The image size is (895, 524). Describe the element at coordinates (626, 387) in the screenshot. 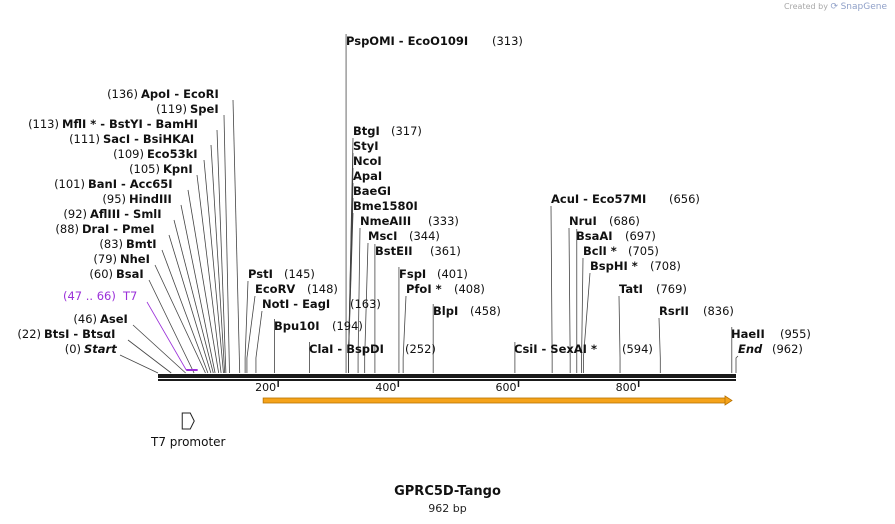

I see `axis-tick-label: 800` at that location.